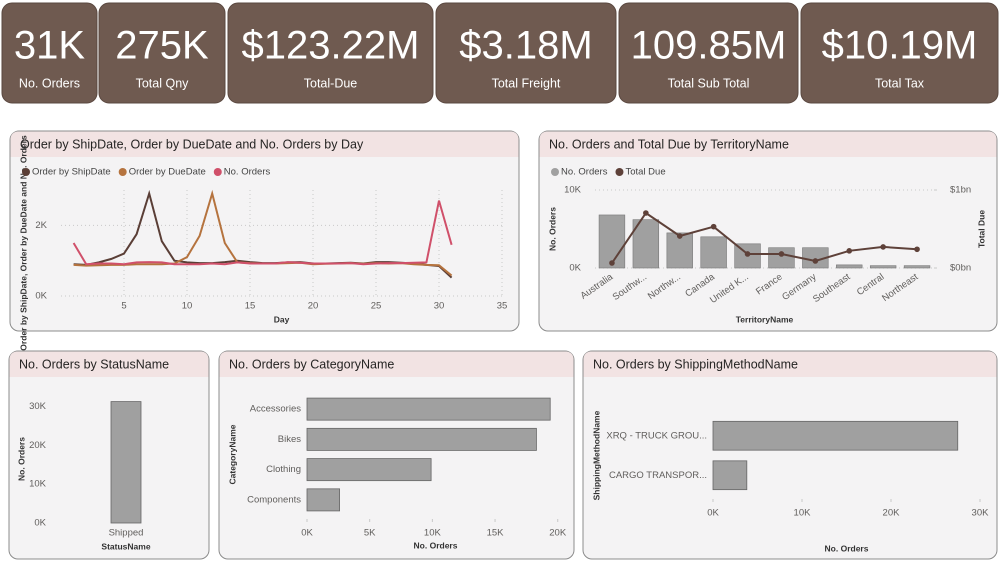  What do you see at coordinates (695, 364) in the screenshot?
I see `chart-title: No. Orders by ShippingMethodName` at bounding box center [695, 364].